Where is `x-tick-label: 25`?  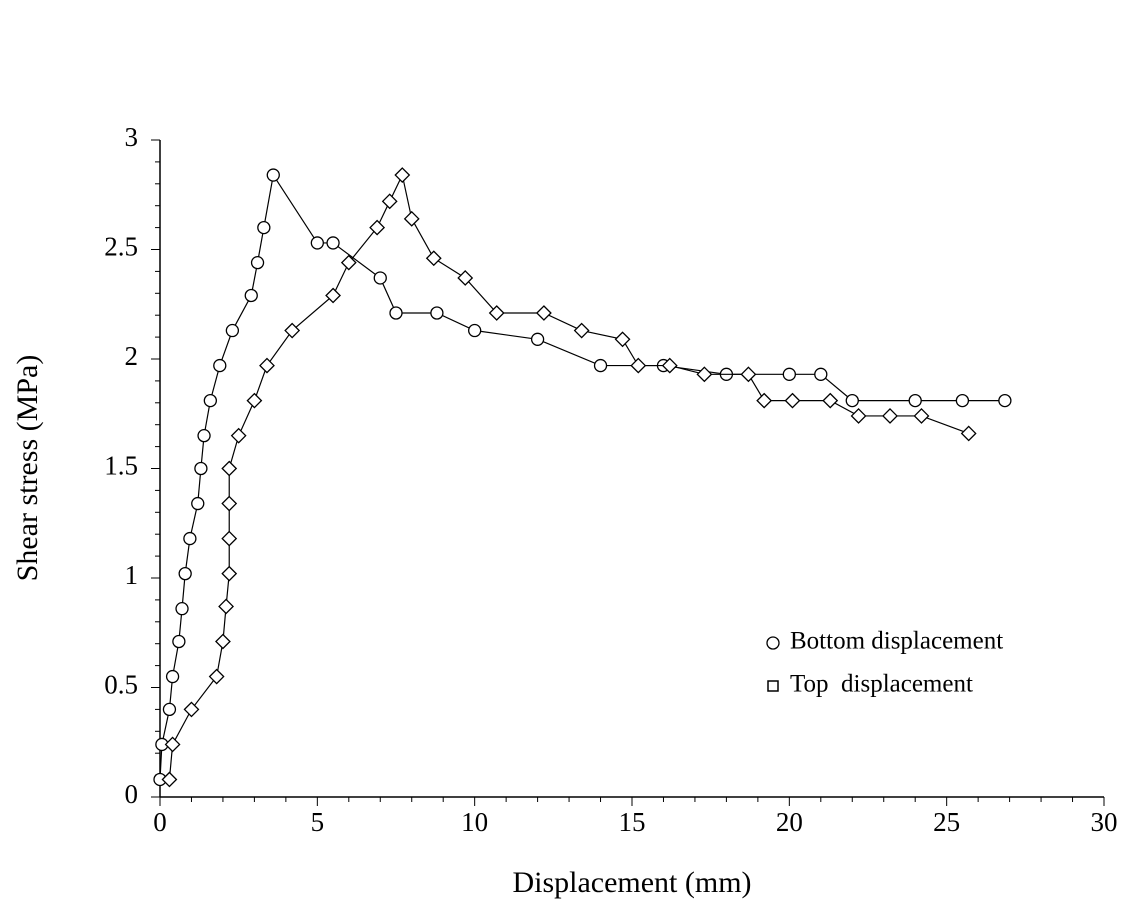 x-tick-label: 25 is located at coordinates (946, 822).